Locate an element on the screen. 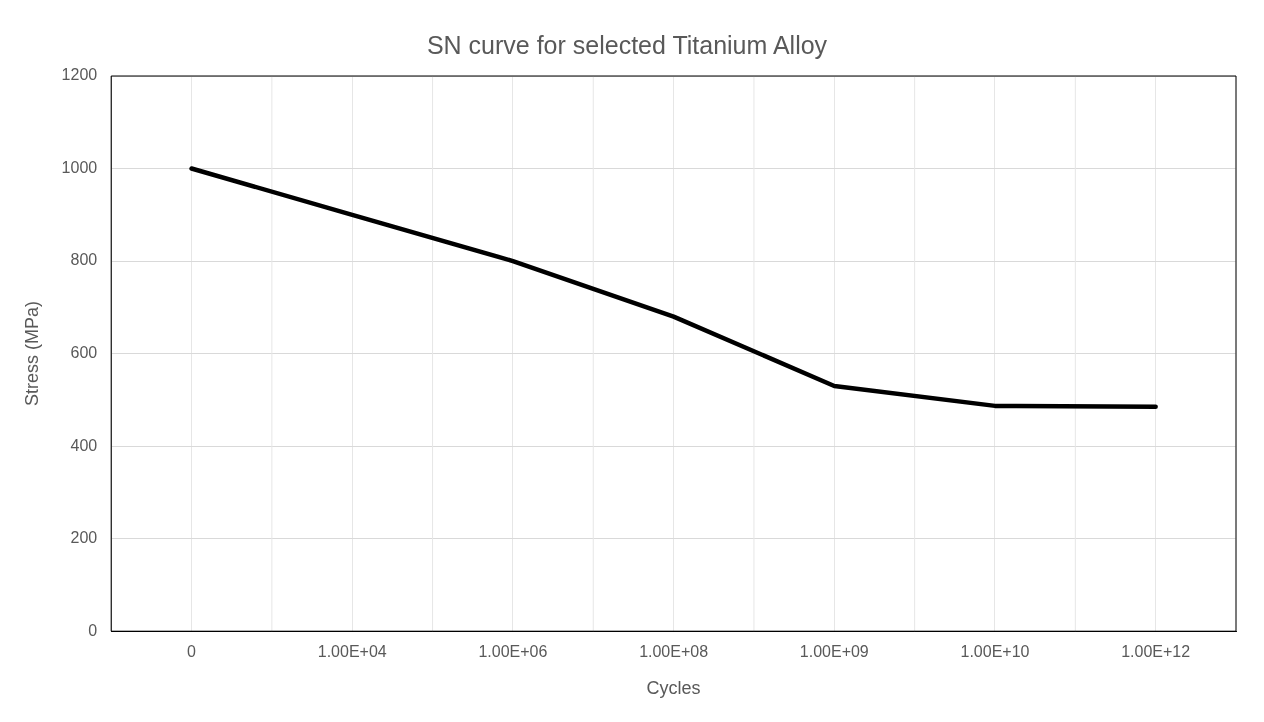 Image resolution: width=1264 pixels, height=722 pixels. y-tick-label: 400 is located at coordinates (84, 445).